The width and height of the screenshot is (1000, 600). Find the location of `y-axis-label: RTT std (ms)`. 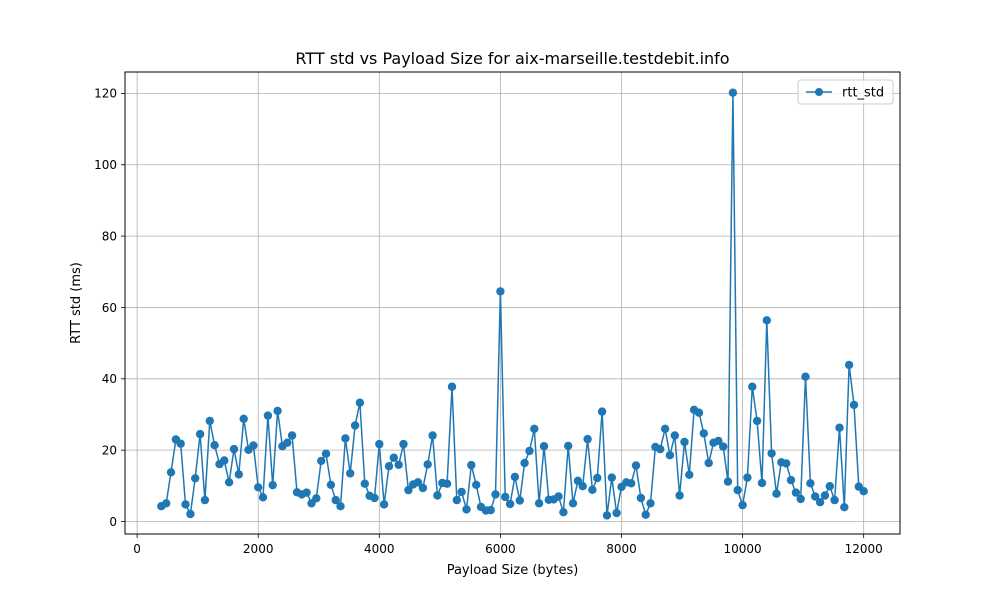

y-axis-label: RTT std (ms) is located at coordinates (76, 303).